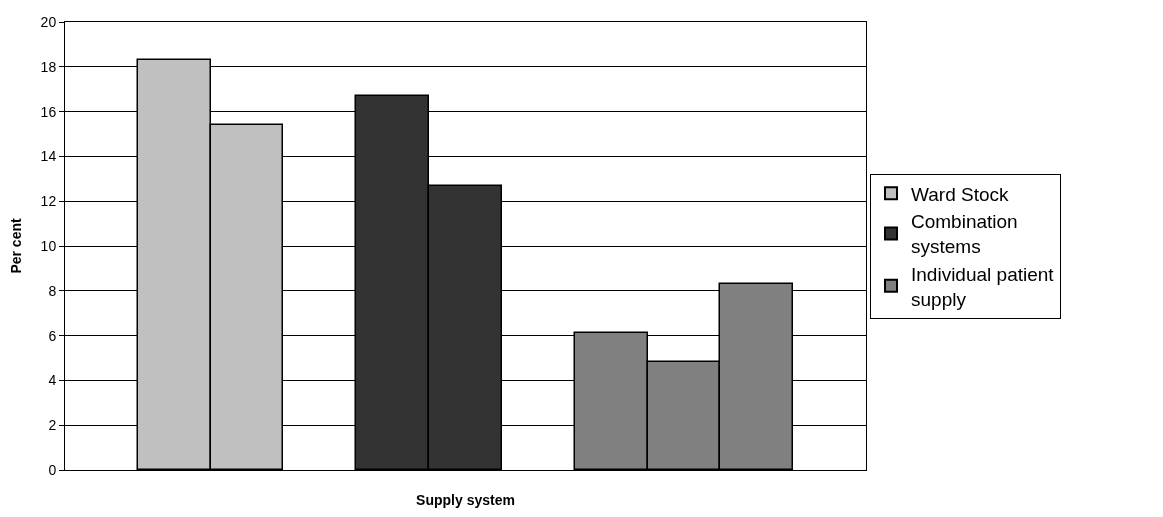 This screenshot has height=517, width=1163. I want to click on y-tick-label: 16, so click(48, 111).